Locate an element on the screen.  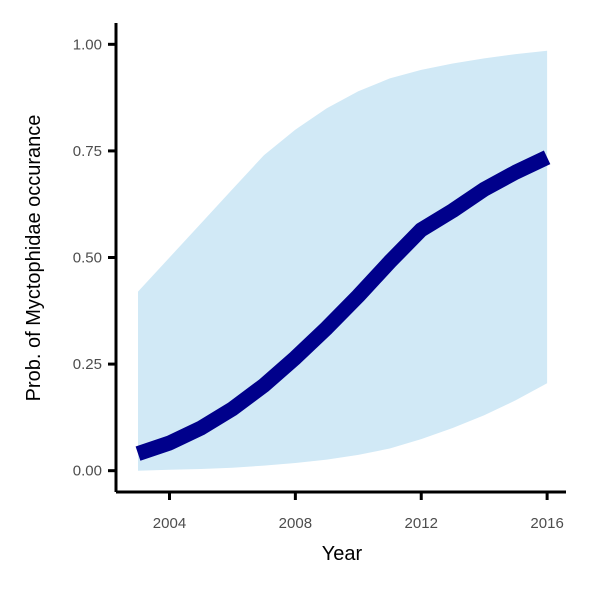
x-tick-label: 2016 is located at coordinates (546, 523).